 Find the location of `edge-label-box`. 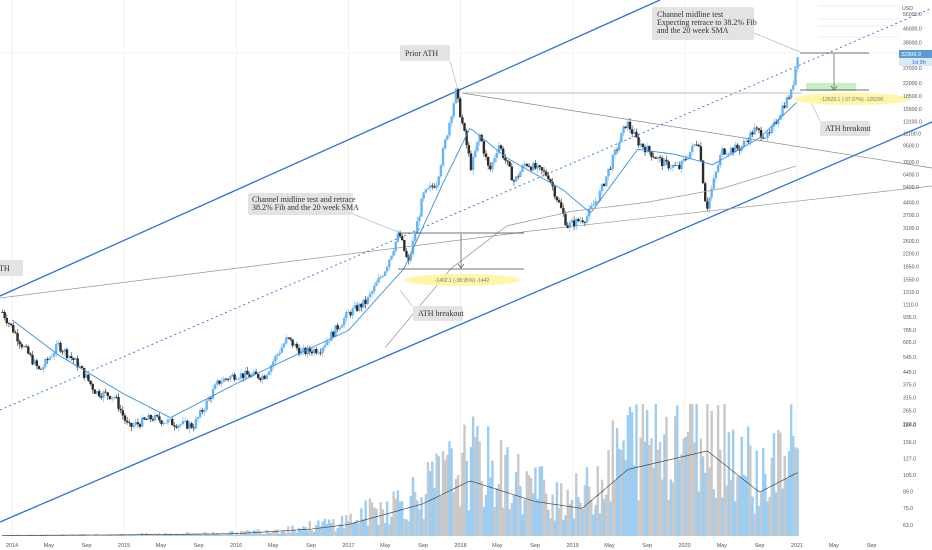

edge-label-box is located at coordinates (11, 268).